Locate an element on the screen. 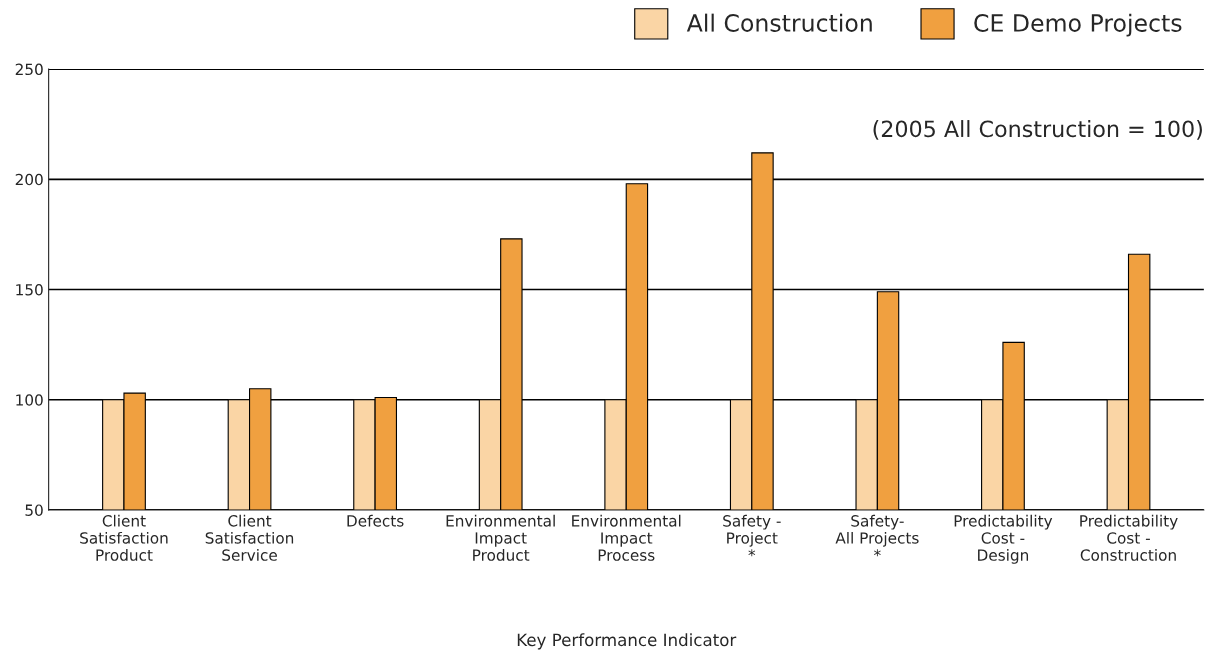 The height and width of the screenshot is (658, 1216). x-tick-label: Predictability Cost - Design is located at coordinates (1003, 539).